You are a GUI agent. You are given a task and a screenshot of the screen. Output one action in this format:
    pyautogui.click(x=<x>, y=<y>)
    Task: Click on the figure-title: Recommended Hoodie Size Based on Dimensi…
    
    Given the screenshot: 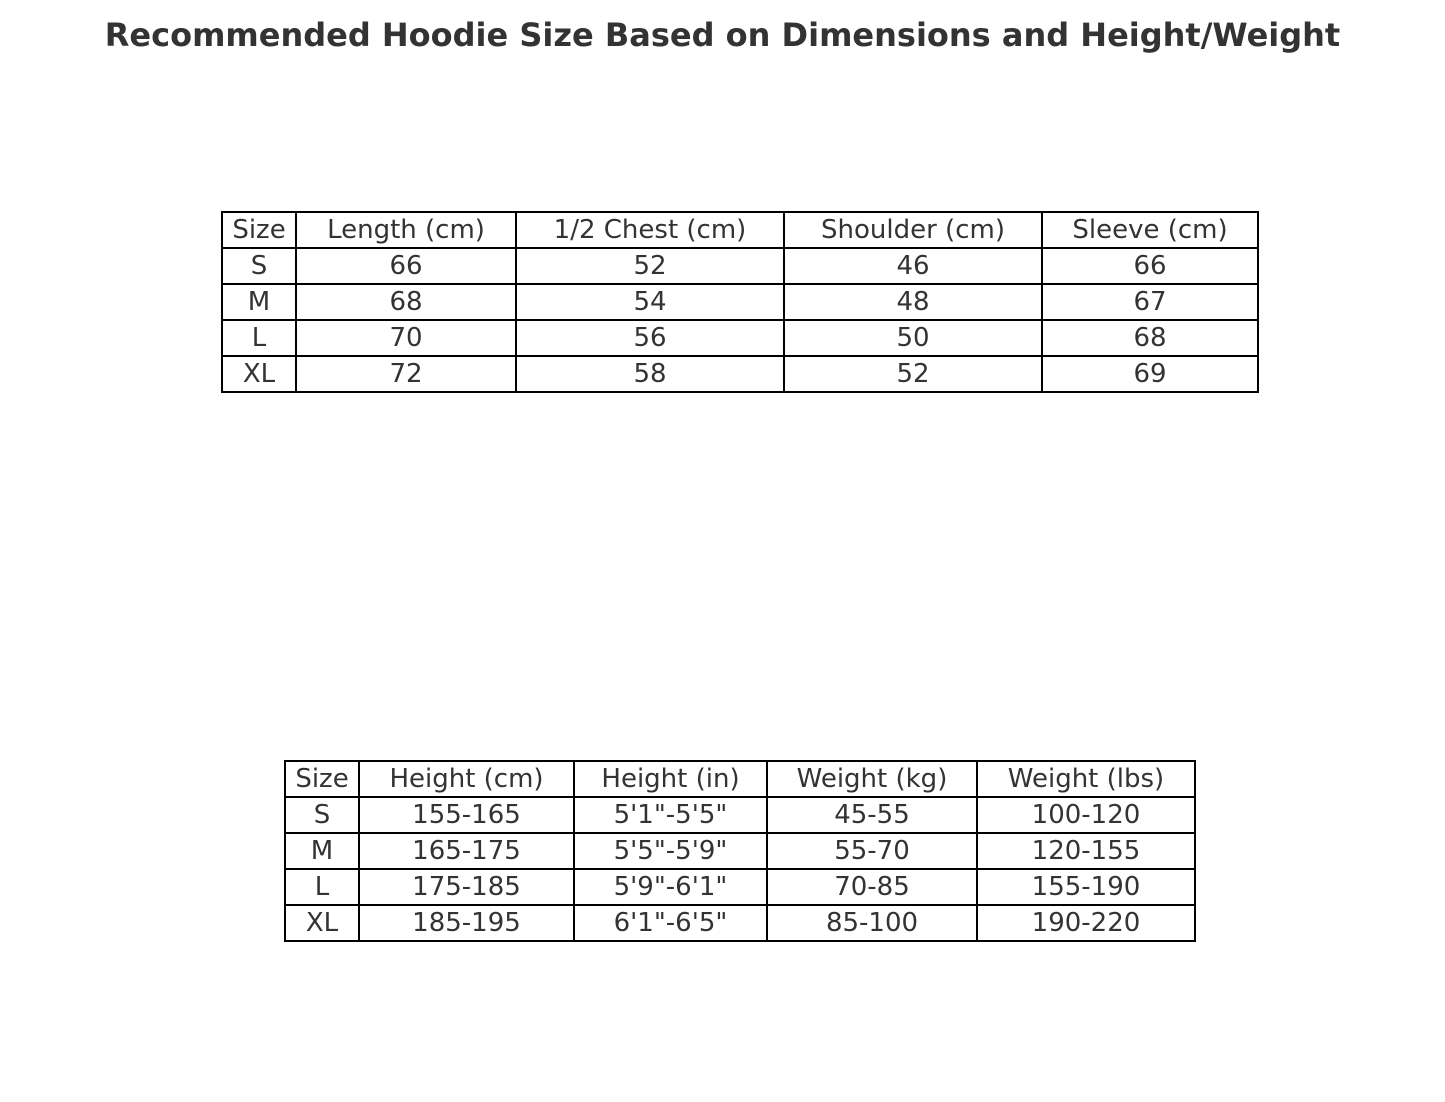 What is the action you would take?
    pyautogui.click(x=722, y=35)
    